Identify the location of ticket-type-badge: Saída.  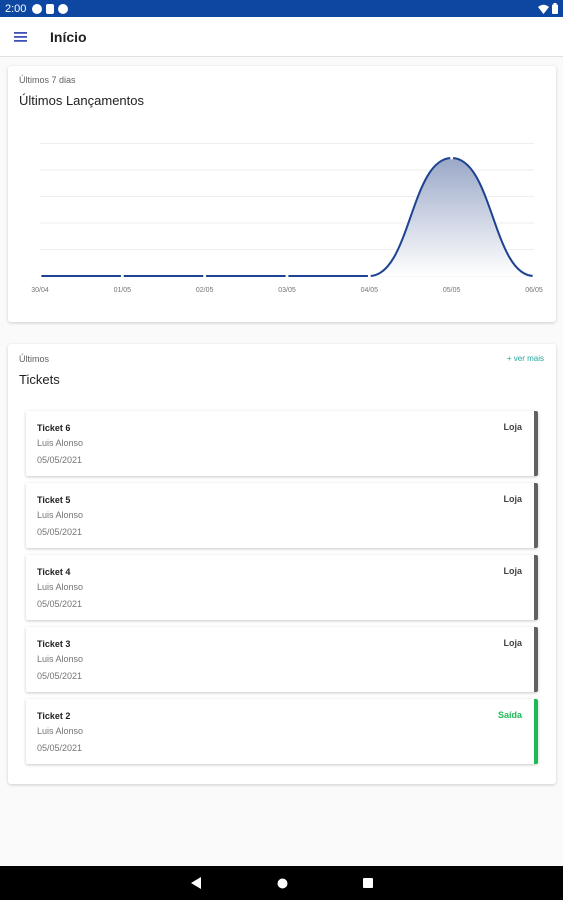
(509, 715).